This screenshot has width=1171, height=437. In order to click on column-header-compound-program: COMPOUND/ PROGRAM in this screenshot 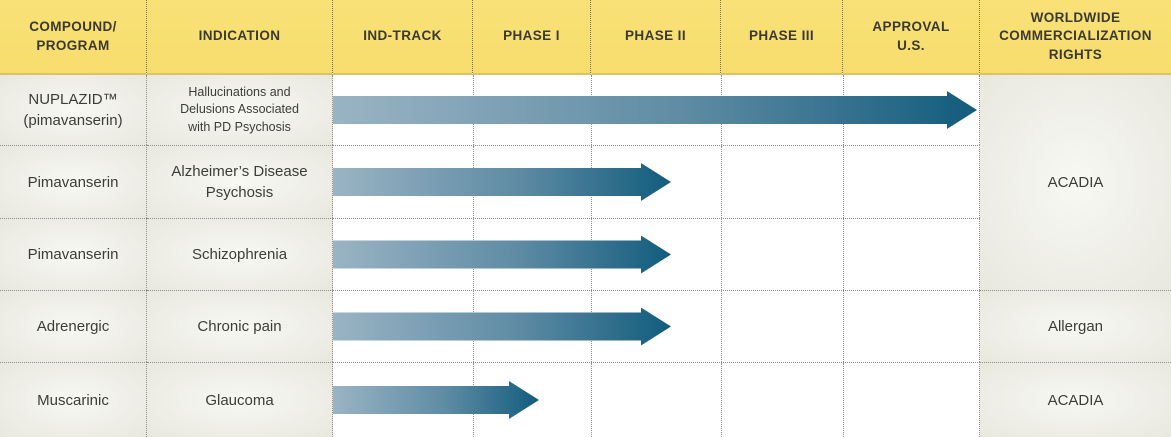, I will do `click(73, 37)`.